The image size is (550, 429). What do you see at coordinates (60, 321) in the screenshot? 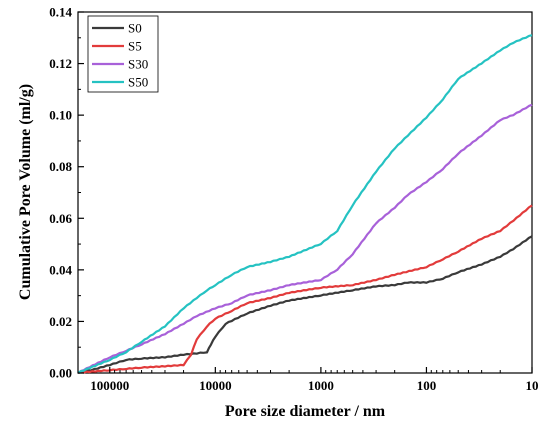
I see `y-tick-label: 0.02` at bounding box center [60, 321].